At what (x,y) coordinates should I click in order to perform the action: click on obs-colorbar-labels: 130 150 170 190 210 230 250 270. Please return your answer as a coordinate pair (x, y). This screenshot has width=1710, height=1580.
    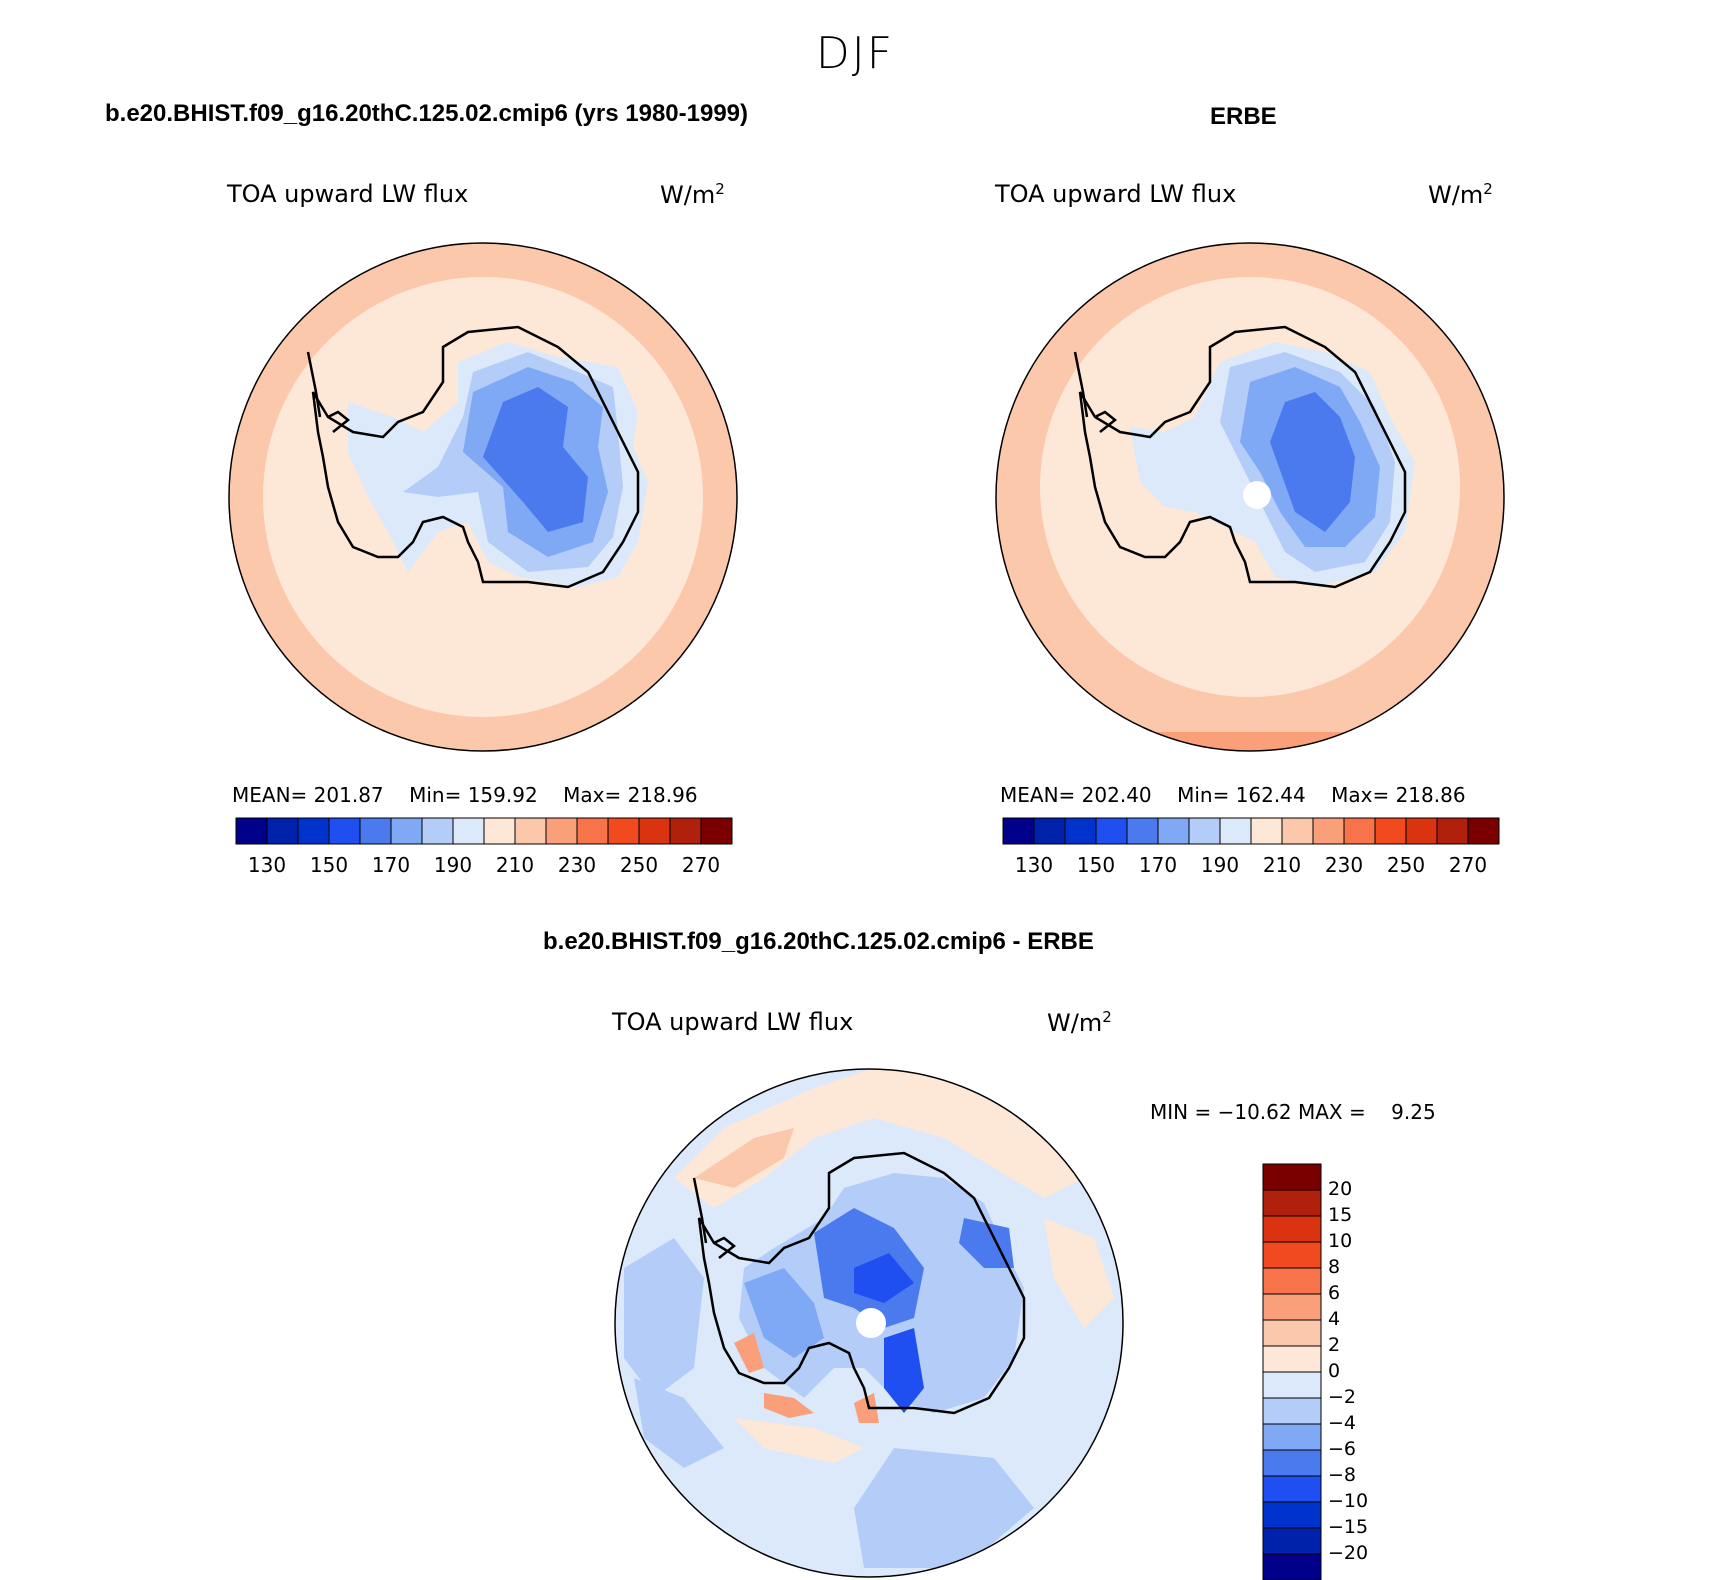
    Looking at the image, I should click on (1251, 866).